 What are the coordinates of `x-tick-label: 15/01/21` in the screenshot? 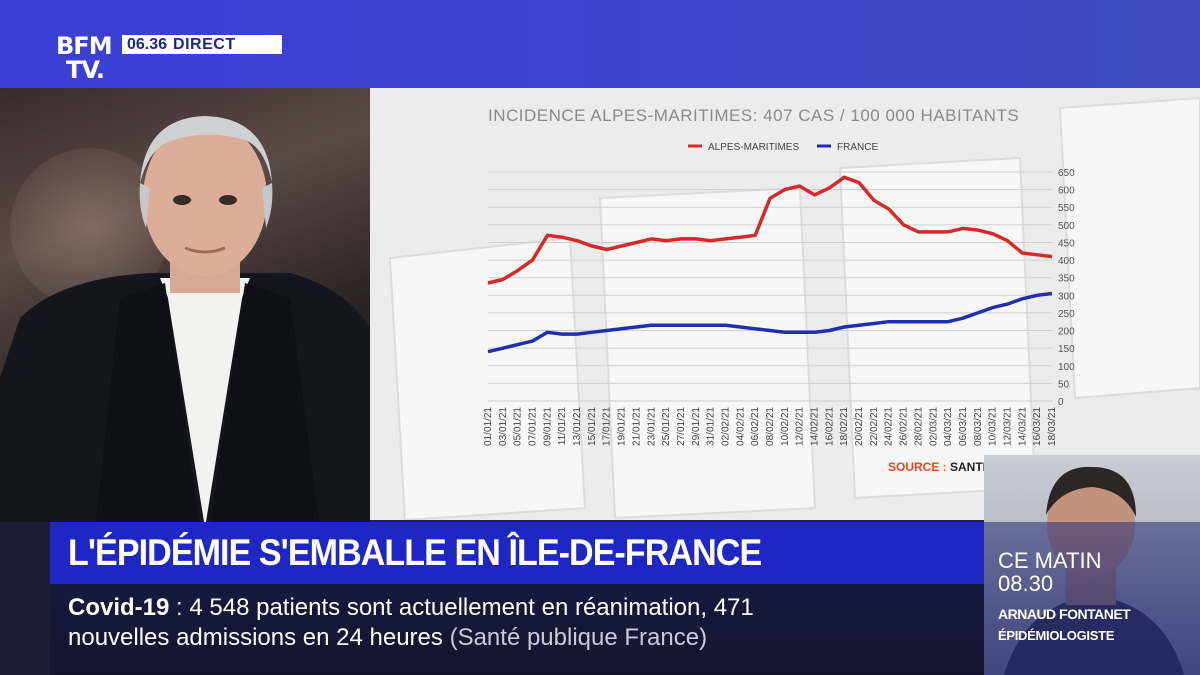 It's located at (592, 426).